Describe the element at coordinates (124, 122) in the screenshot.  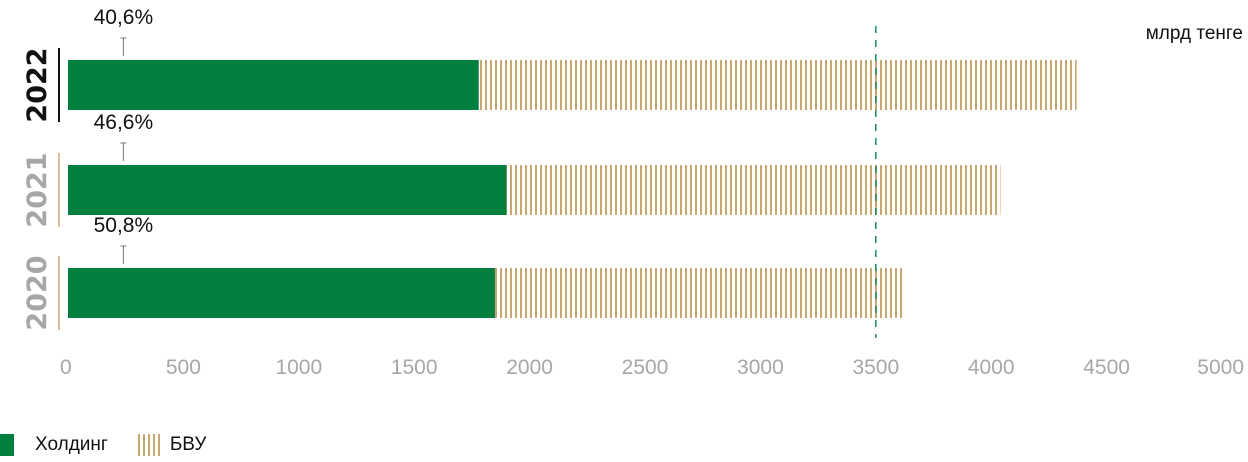
I see `share-label-2021: 46,6%` at that location.